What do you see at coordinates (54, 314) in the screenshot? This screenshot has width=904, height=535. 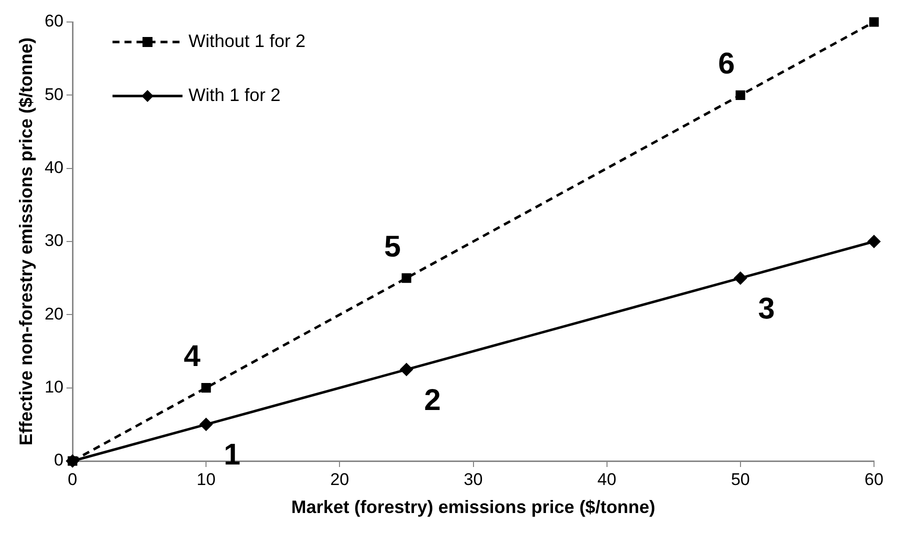 I see `y-tick-label: 20` at bounding box center [54, 314].